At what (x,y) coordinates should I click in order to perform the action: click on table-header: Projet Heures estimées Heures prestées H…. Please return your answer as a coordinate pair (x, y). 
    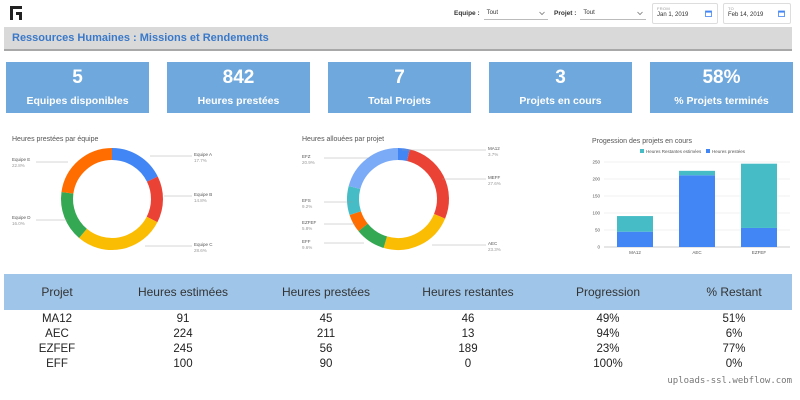
    Looking at the image, I should click on (398, 292).